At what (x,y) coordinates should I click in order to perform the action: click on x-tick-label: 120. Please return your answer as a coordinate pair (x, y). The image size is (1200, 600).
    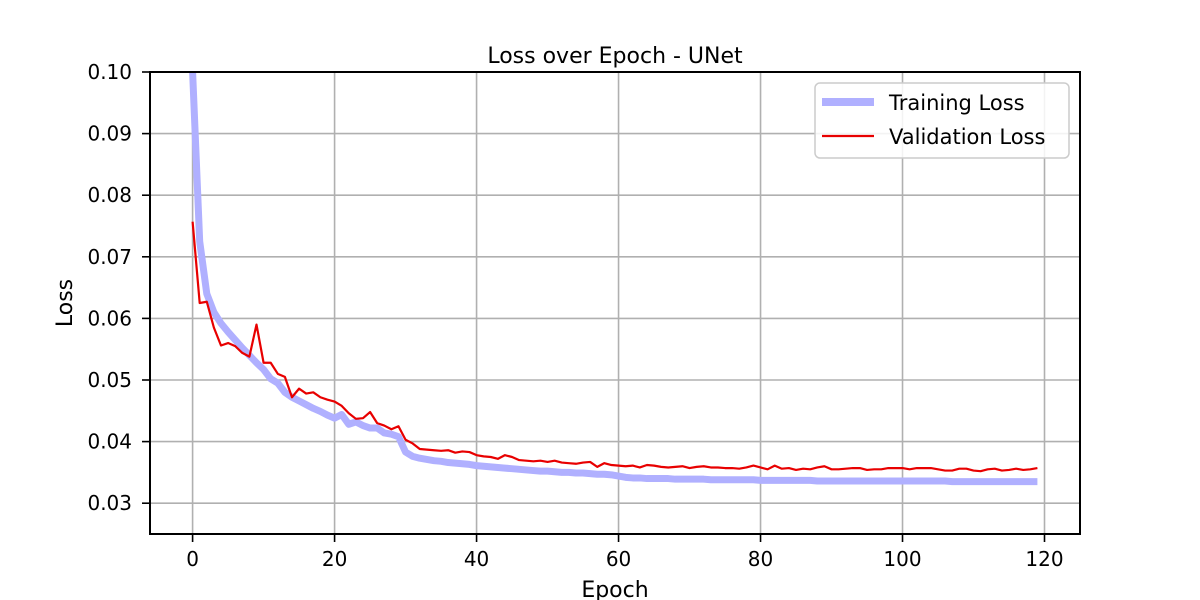
    Looking at the image, I should click on (1044, 559).